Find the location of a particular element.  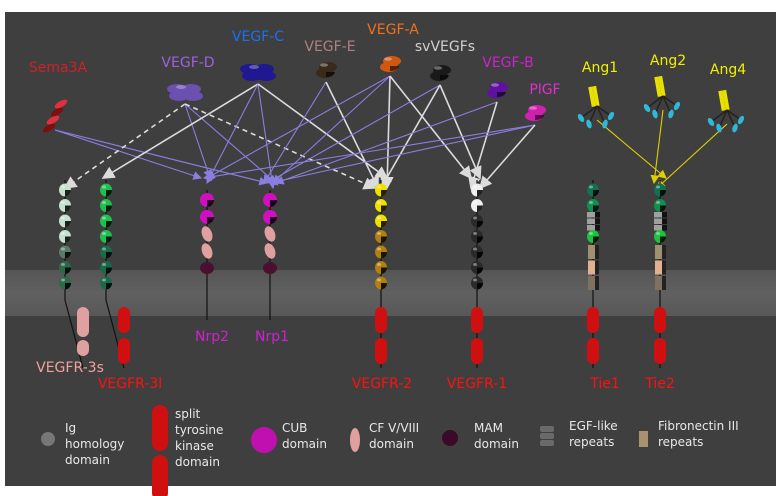

binding-arrow-vegfc-to-vegfr3l is located at coordinates (180, 131).